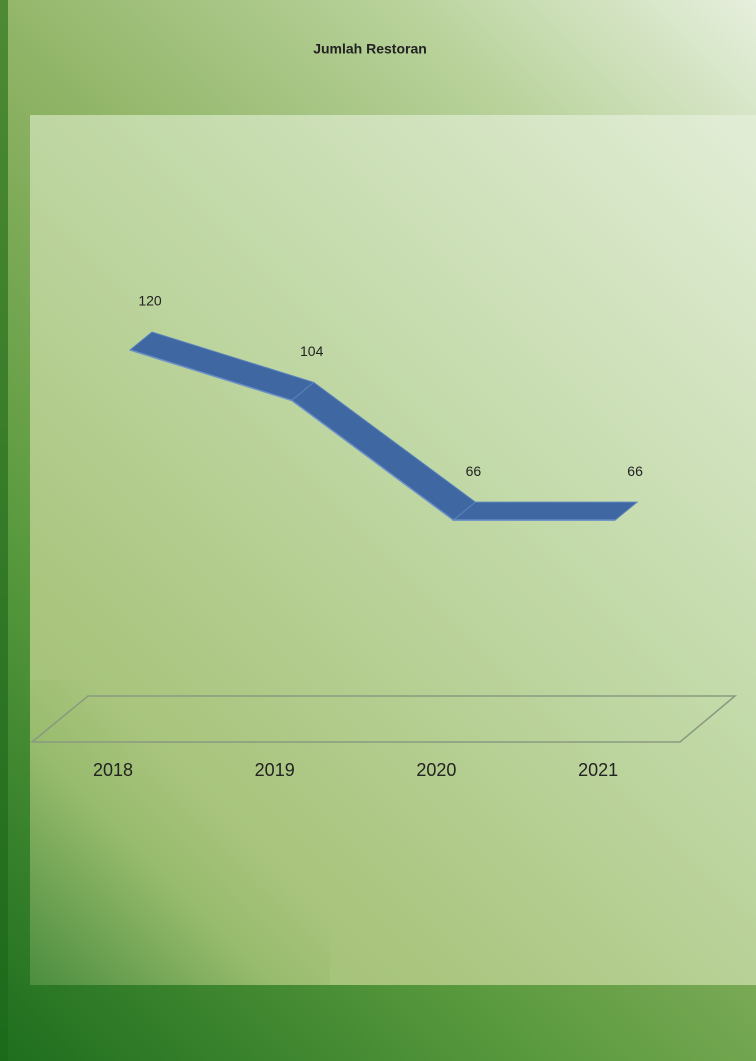  I want to click on x-tick-label: 2020, so click(436, 770).